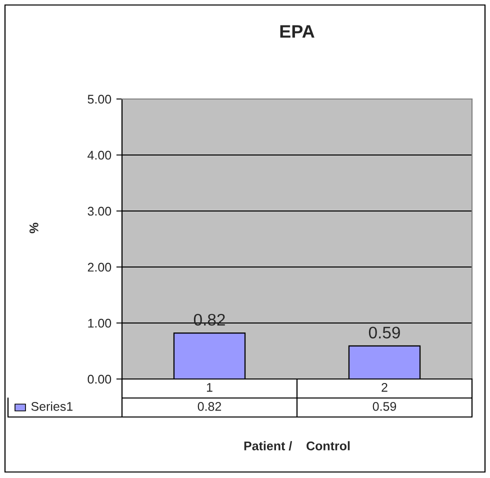 The height and width of the screenshot is (478, 490). What do you see at coordinates (52, 406) in the screenshot?
I see `legend-label: Series1` at bounding box center [52, 406].